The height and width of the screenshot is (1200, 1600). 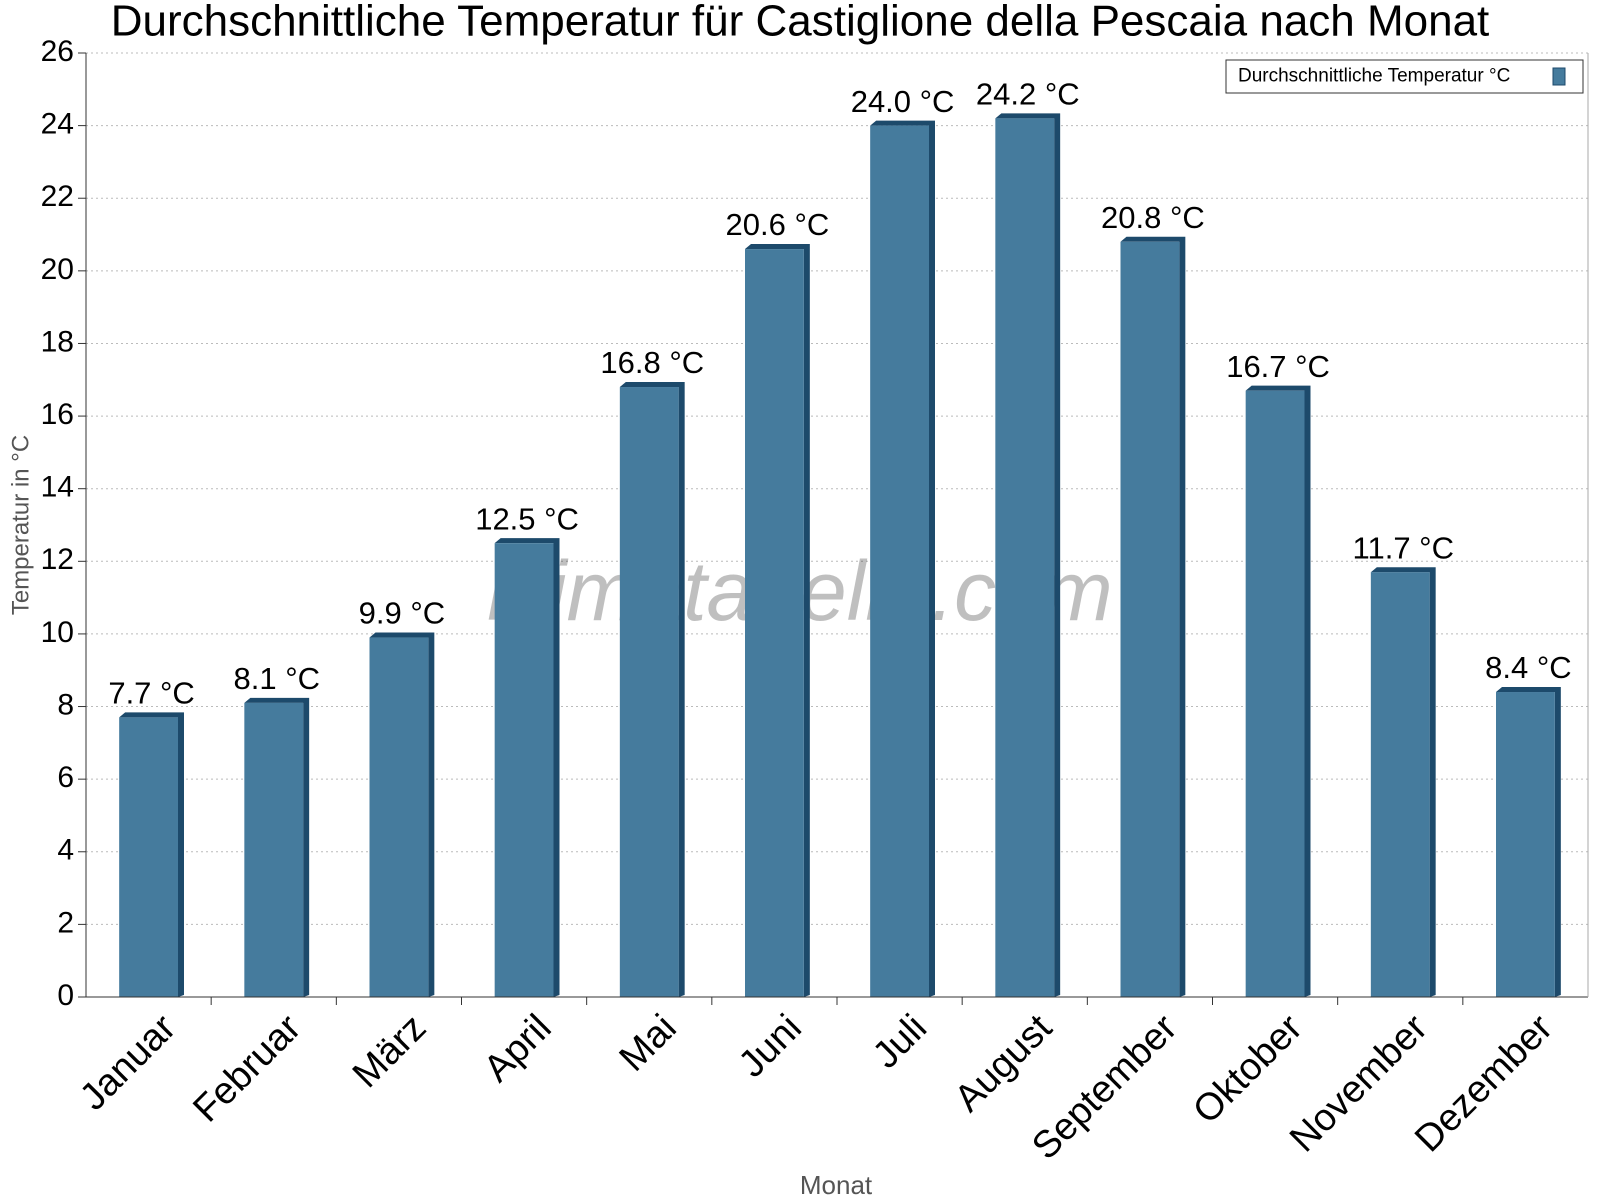 I want to click on legend-label: Durchschnittliche Temperatur °C, so click(x=1374, y=76).